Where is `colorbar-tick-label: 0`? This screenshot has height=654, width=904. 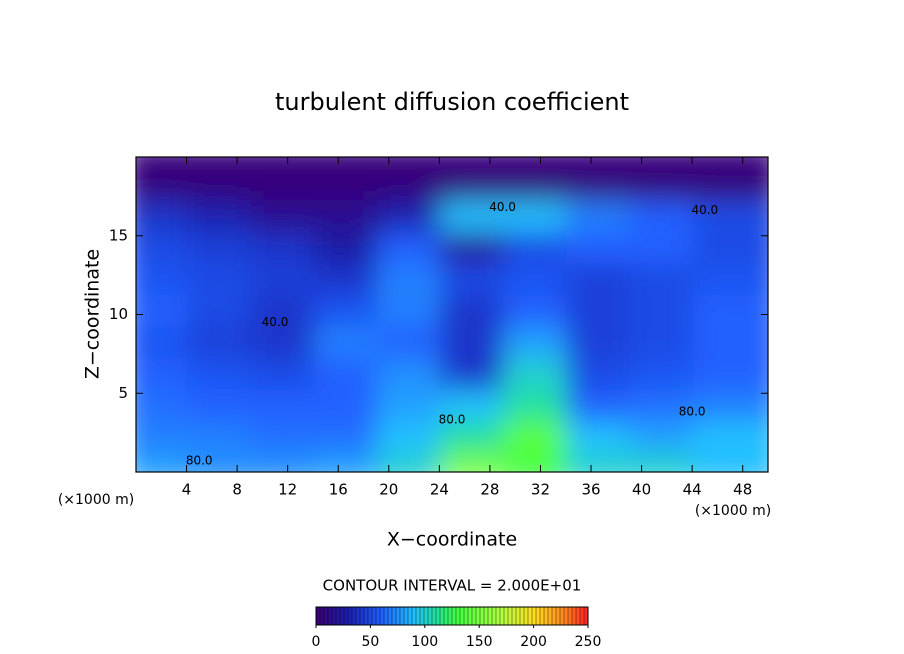 colorbar-tick-label: 0 is located at coordinates (316, 642).